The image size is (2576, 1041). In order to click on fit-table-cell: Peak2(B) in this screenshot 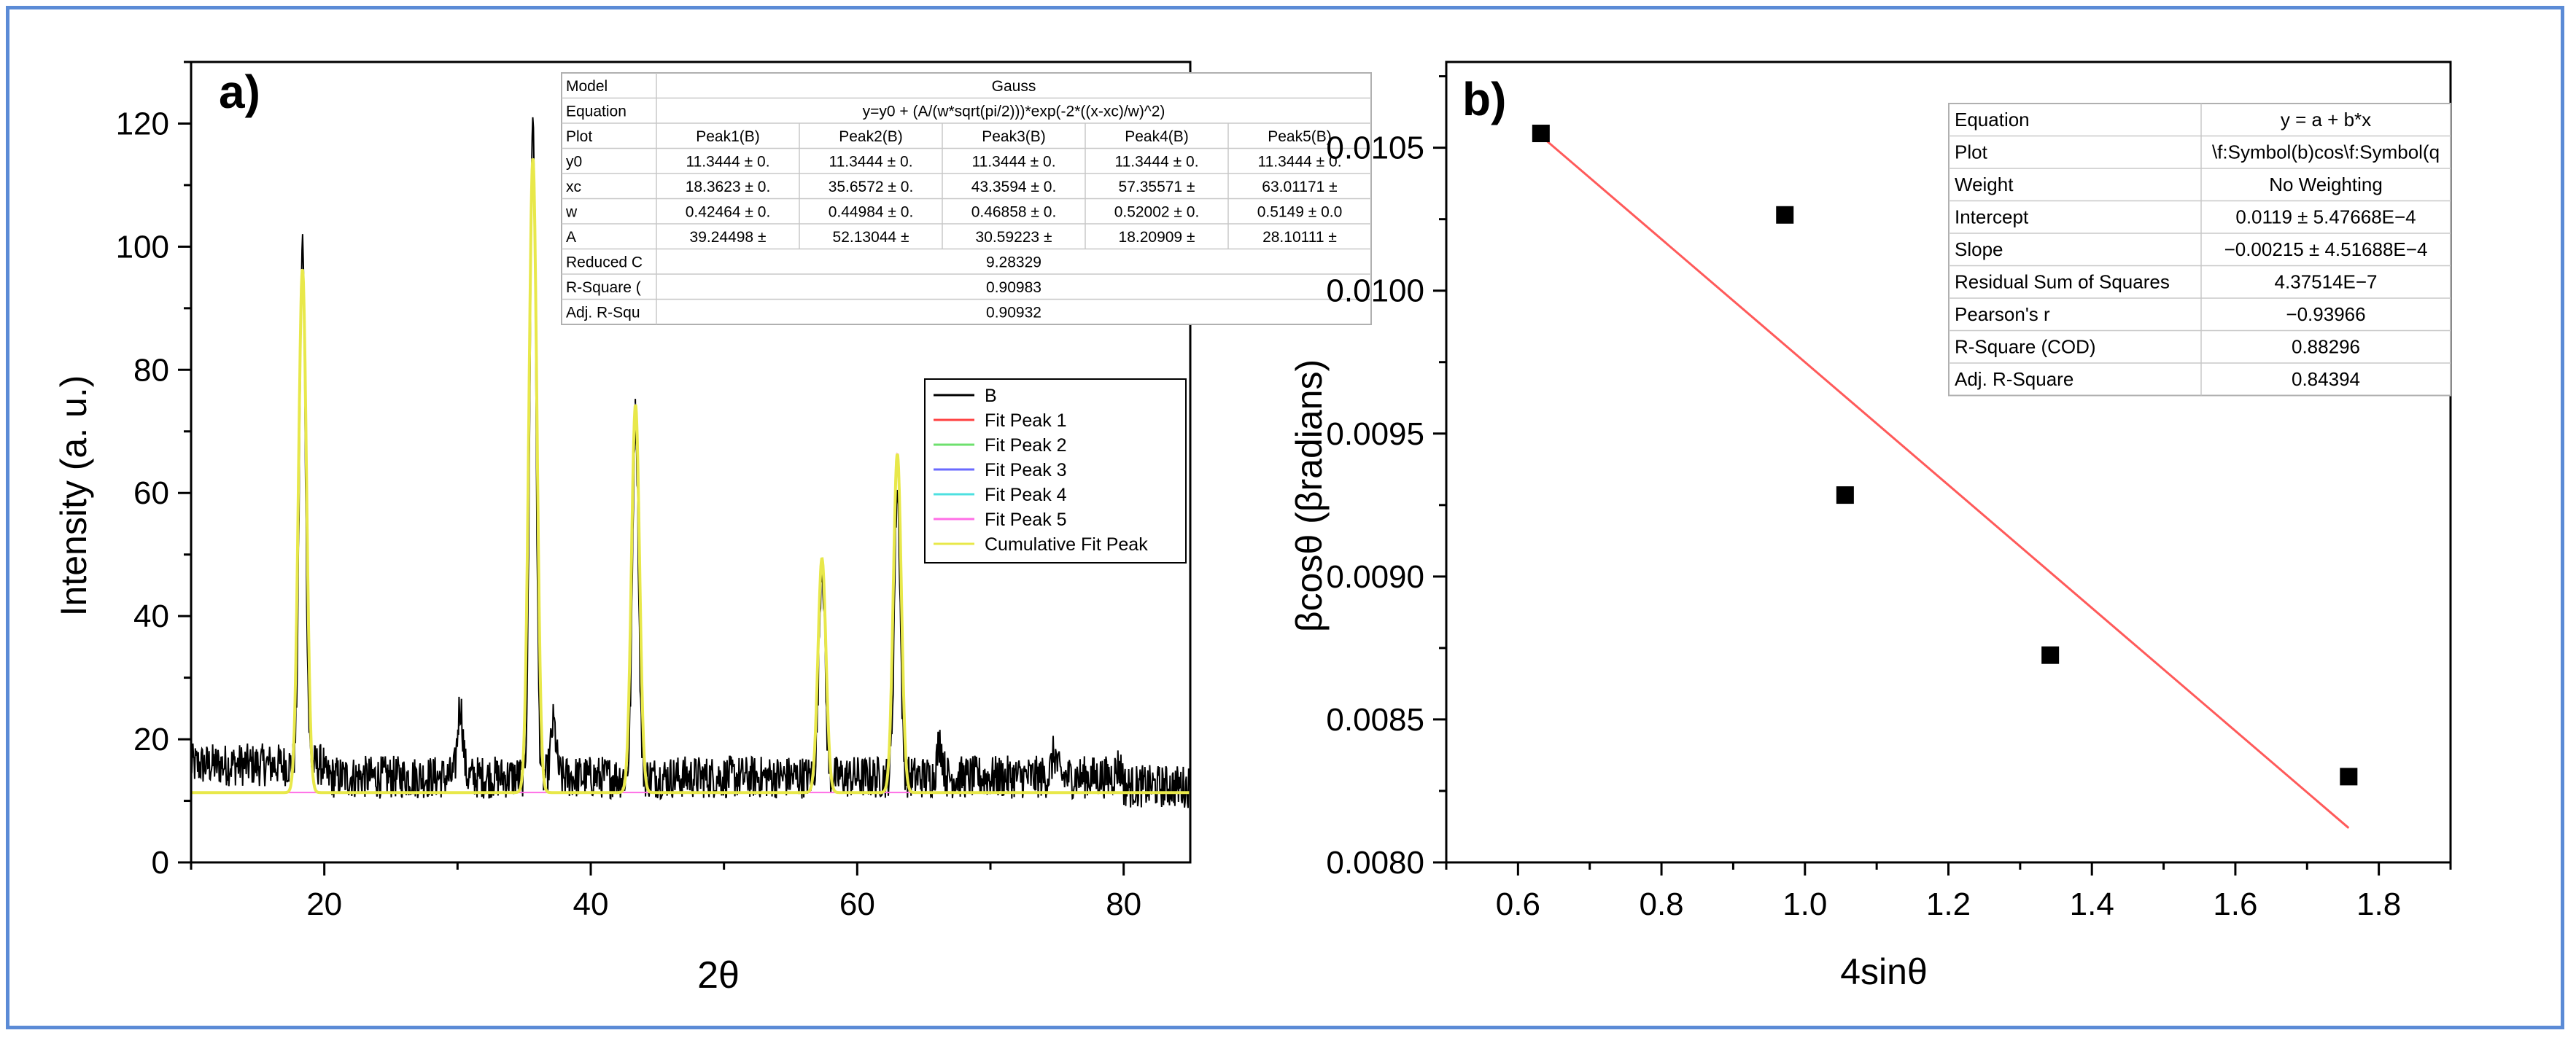, I will do `click(871, 136)`.